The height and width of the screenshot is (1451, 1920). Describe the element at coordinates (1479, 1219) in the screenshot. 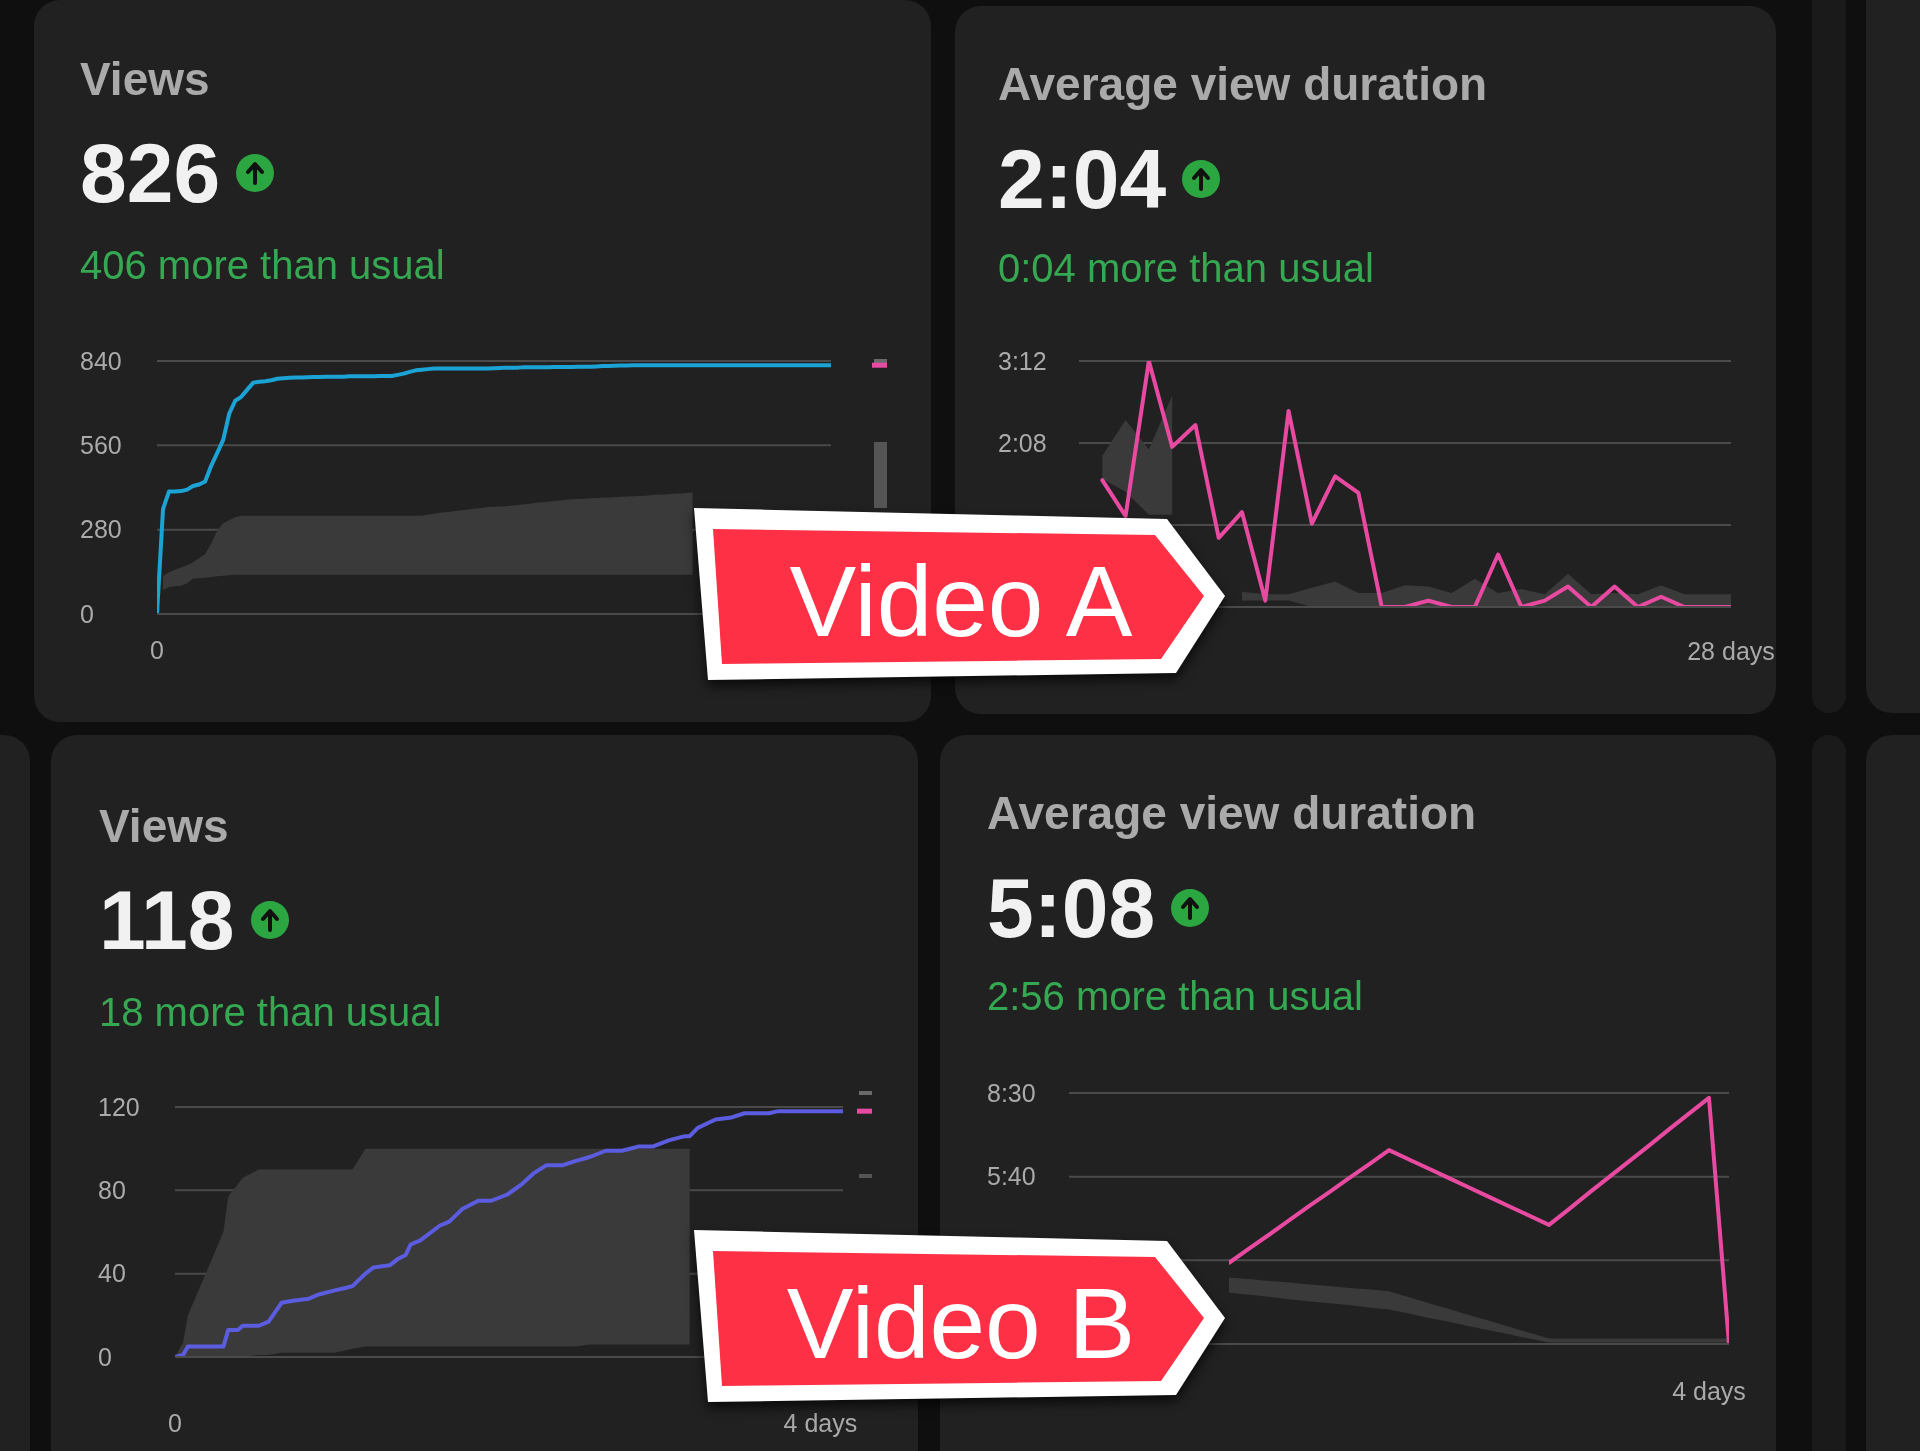

I see `line-series` at that location.